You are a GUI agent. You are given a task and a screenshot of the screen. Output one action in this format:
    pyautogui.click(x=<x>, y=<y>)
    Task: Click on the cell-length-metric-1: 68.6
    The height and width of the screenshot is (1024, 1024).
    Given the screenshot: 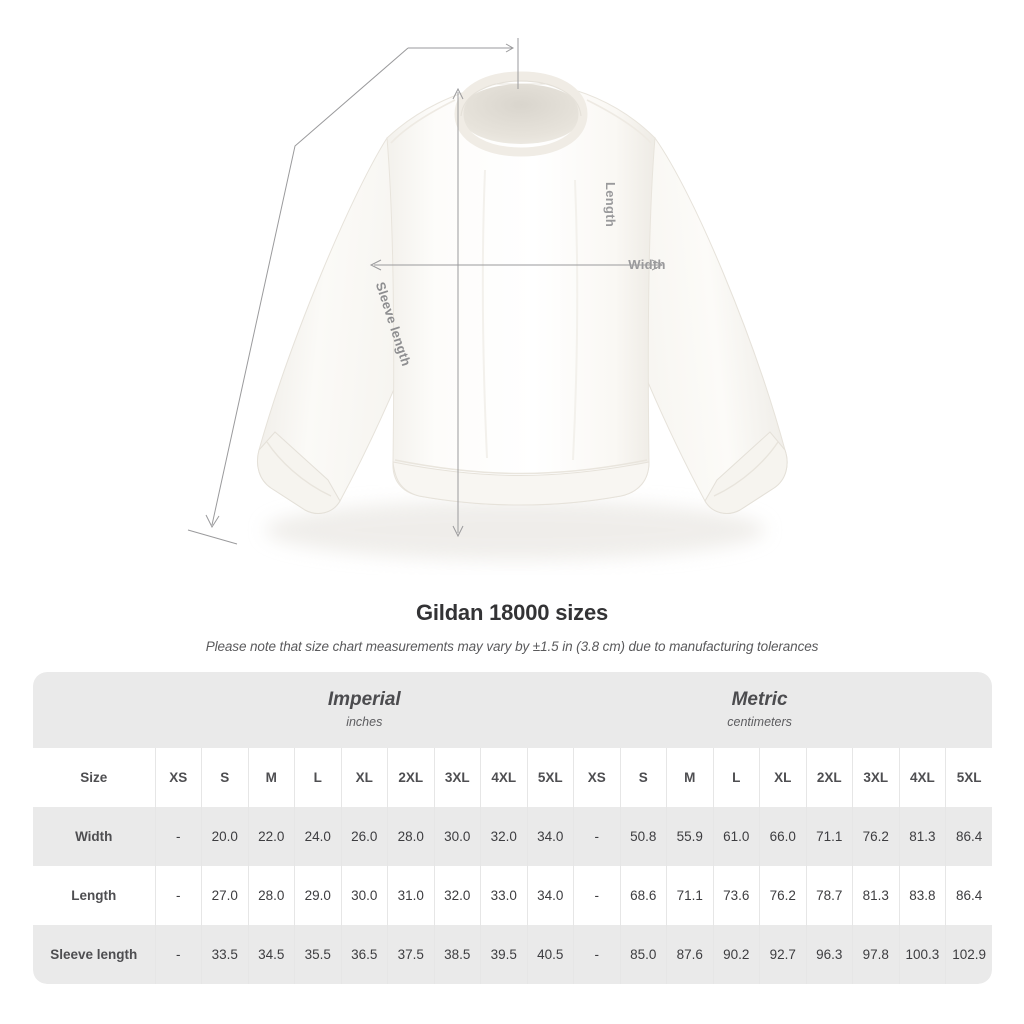 What is the action you would take?
    pyautogui.click(x=644, y=895)
    